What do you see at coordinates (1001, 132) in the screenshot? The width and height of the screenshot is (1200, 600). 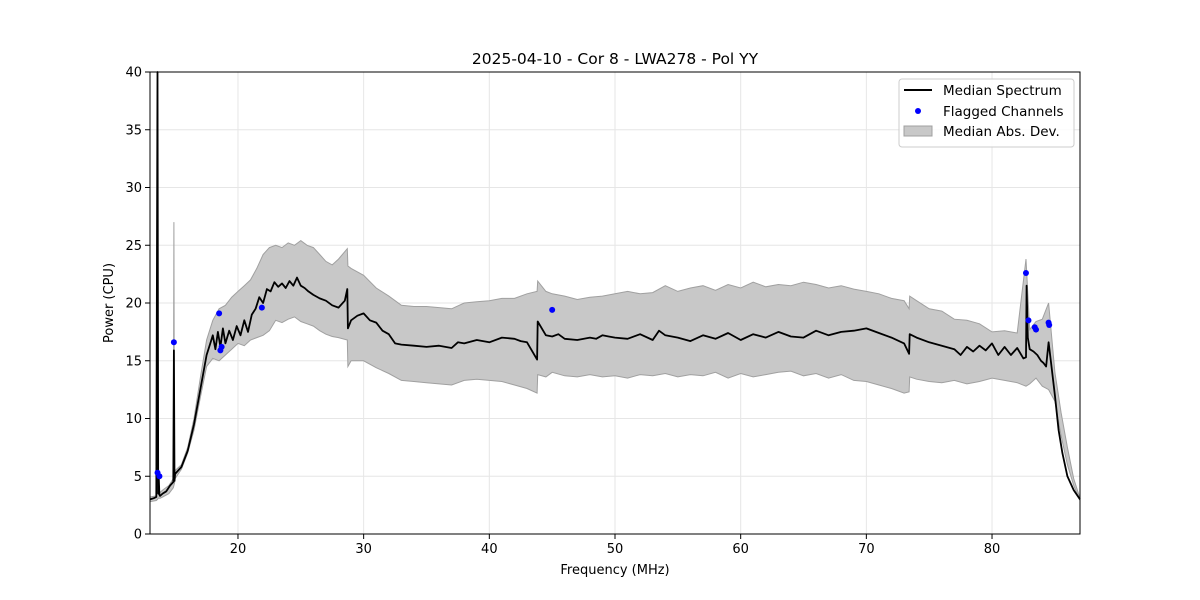 I see `legend-label-mad: Median Abs. Dev.` at bounding box center [1001, 132].